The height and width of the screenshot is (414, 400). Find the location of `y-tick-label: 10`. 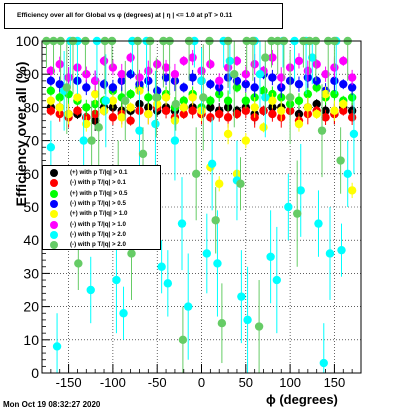

y-tick-label: 10 is located at coordinates (31, 340).